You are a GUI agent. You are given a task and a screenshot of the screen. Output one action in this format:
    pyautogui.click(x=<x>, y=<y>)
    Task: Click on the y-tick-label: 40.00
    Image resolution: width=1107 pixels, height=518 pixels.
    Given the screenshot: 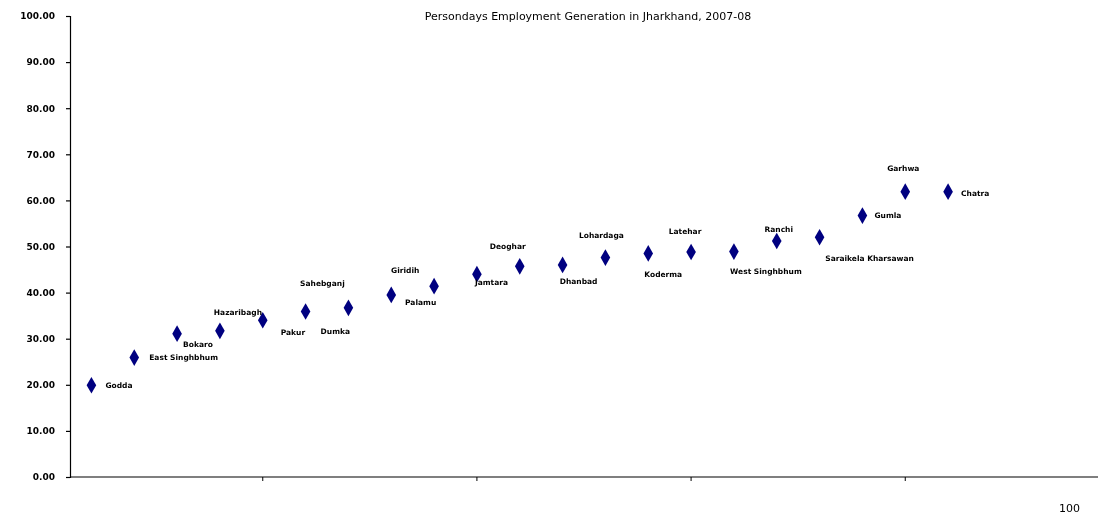 What is the action you would take?
    pyautogui.click(x=40, y=292)
    